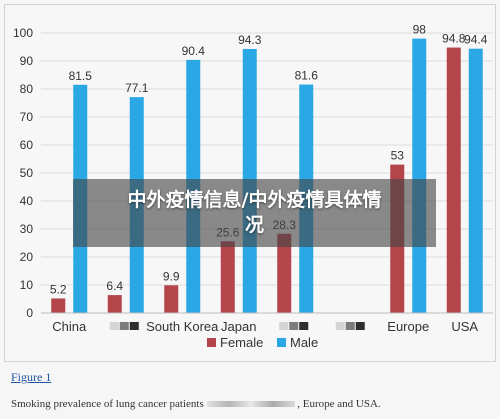 This screenshot has height=419, width=500. What do you see at coordinates (27, 61) in the screenshot?
I see `y-tick-label: 90` at bounding box center [27, 61].